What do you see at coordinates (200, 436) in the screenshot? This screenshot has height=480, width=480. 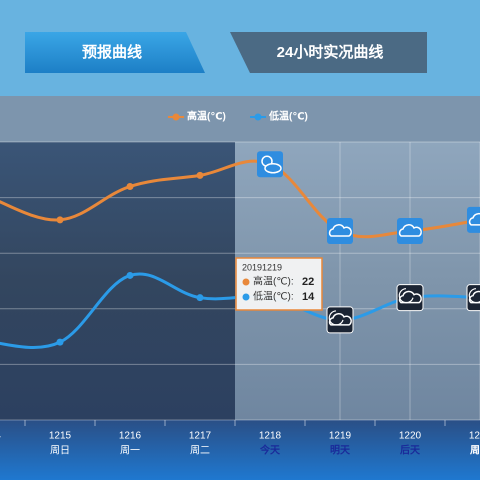 I see `x-tick-label: 1217` at bounding box center [200, 436].